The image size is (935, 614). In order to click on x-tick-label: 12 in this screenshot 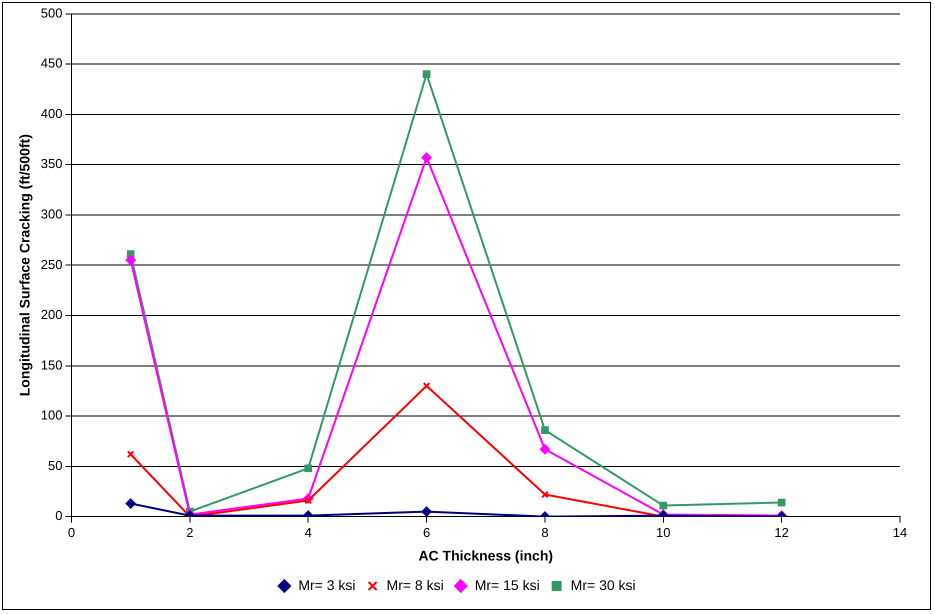, I will do `click(781, 532)`.